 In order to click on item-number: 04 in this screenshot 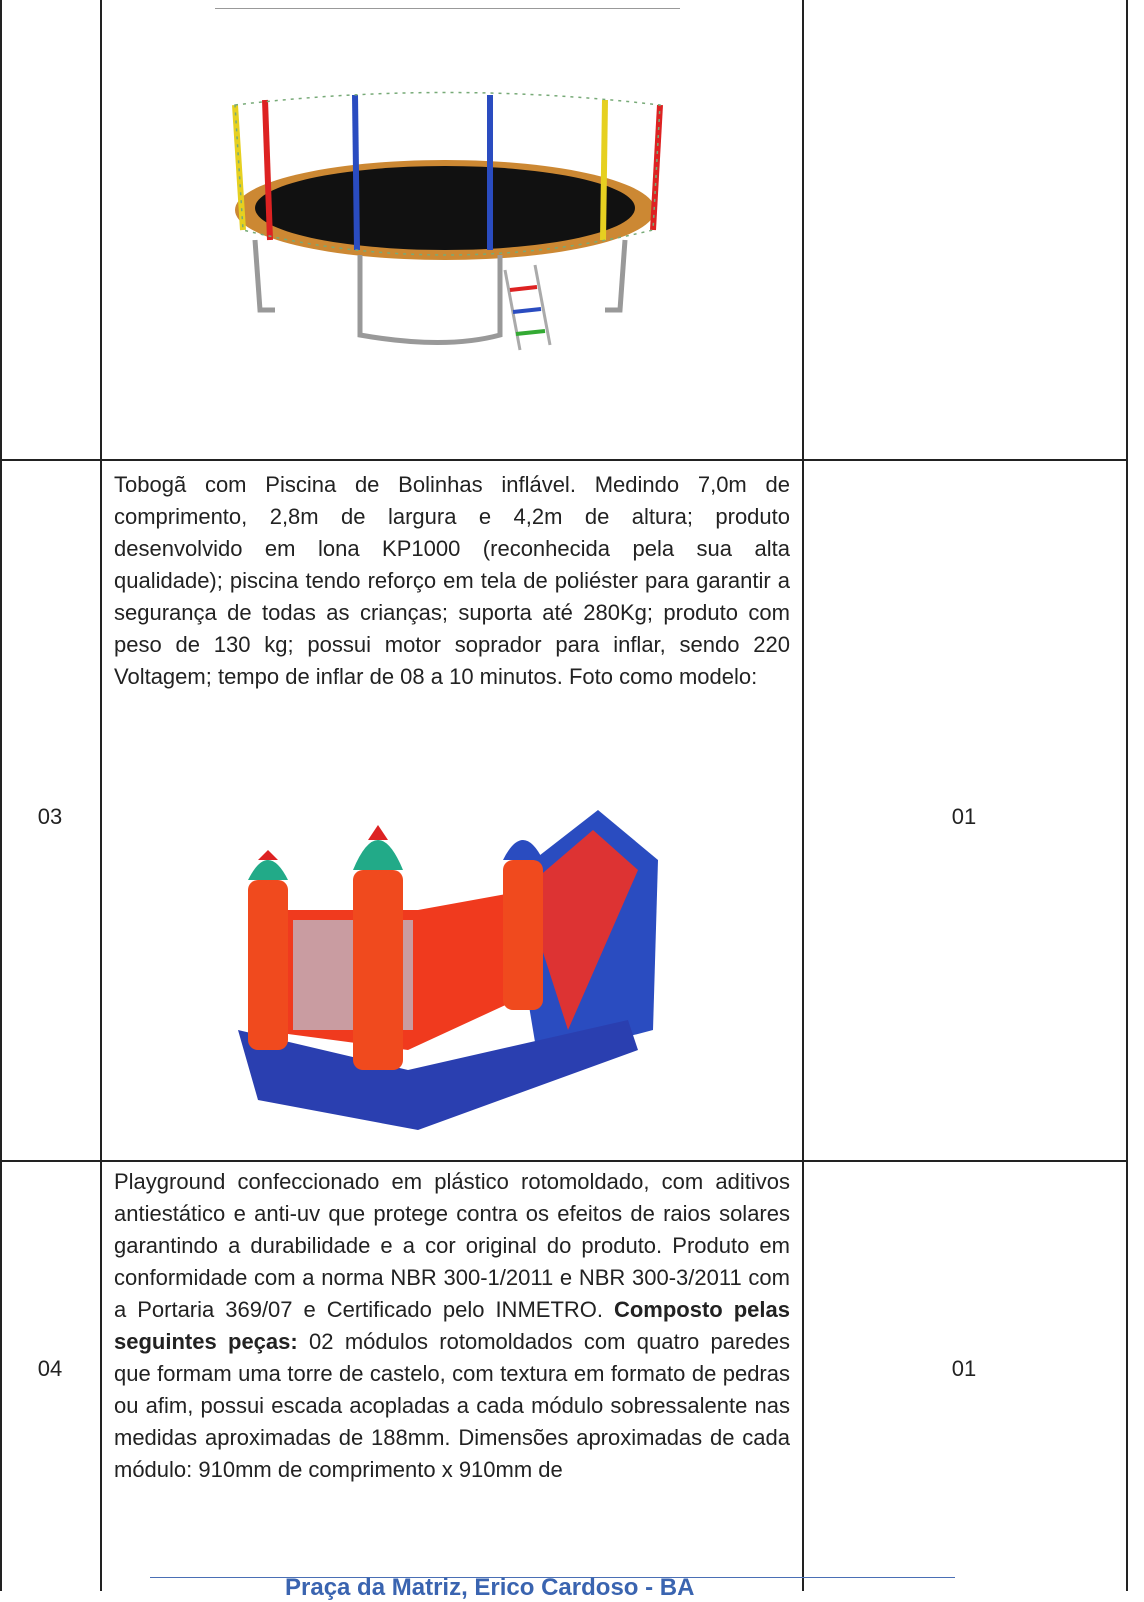, I will do `click(50, 1368)`.